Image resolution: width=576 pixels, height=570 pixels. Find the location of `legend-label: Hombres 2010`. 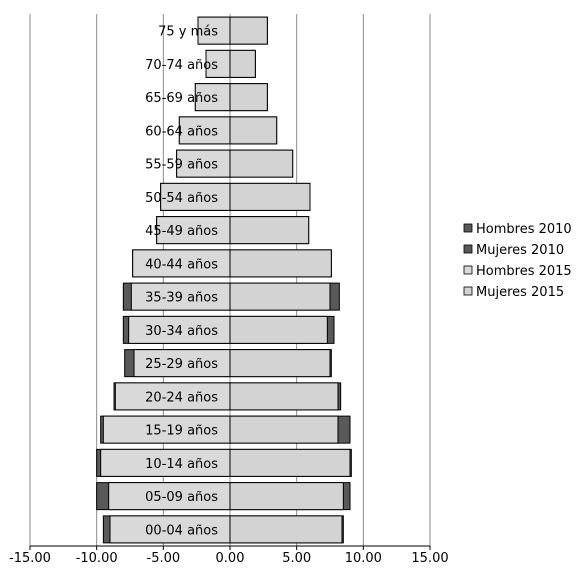

legend-label: Hombres 2010 is located at coordinates (524, 229).